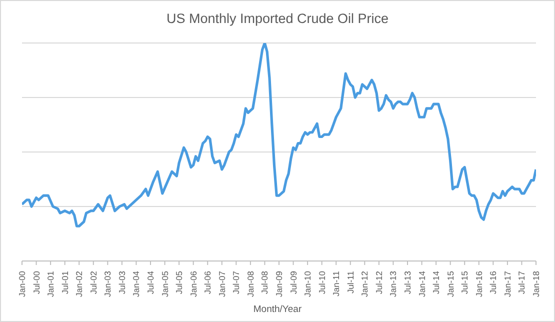  What do you see at coordinates (307, 283) in the screenshot?
I see `x-tick-label: Jan-10` at bounding box center [307, 283].